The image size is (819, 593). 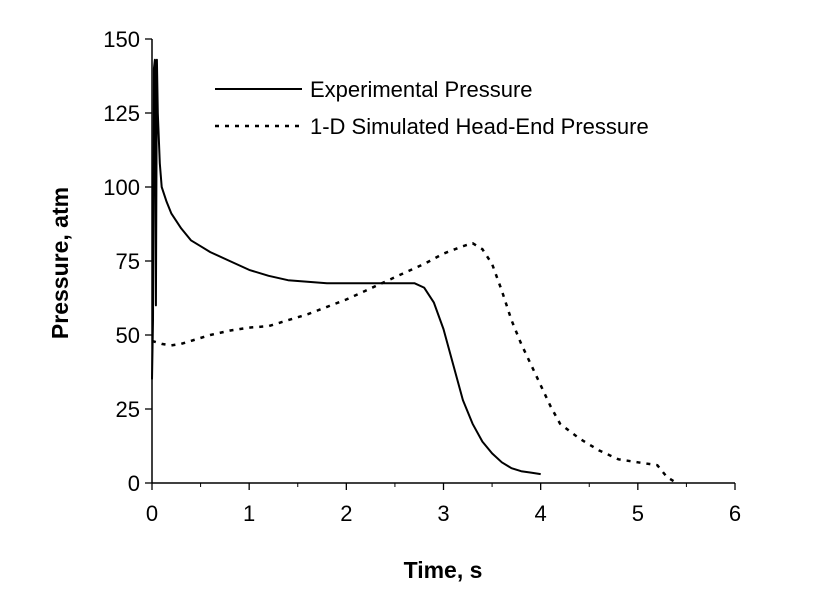 What do you see at coordinates (638, 513) in the screenshot?
I see `x-tick-label: 5` at bounding box center [638, 513].